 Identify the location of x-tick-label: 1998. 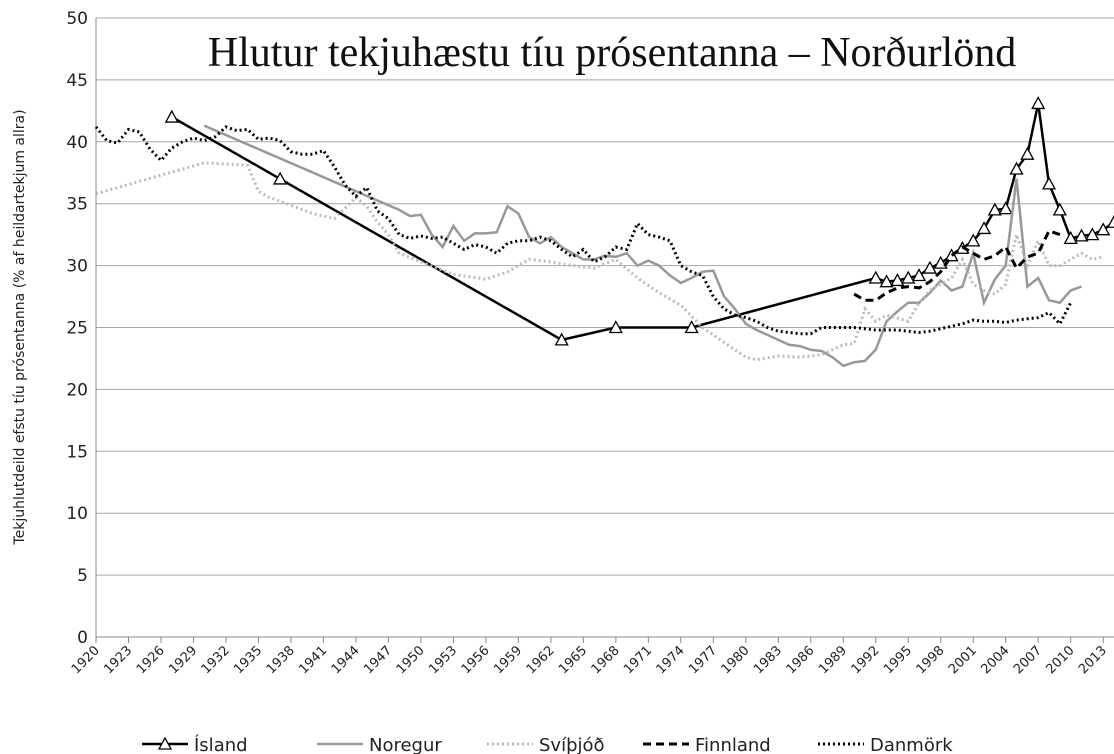
(931, 660).